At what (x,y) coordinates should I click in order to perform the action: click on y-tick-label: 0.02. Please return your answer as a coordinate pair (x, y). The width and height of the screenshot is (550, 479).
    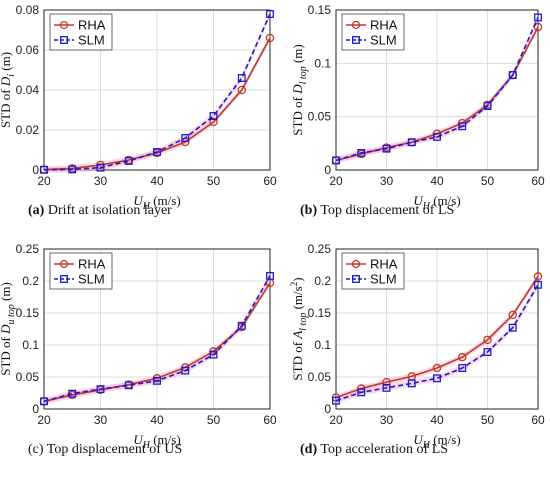
    Looking at the image, I should click on (28, 130).